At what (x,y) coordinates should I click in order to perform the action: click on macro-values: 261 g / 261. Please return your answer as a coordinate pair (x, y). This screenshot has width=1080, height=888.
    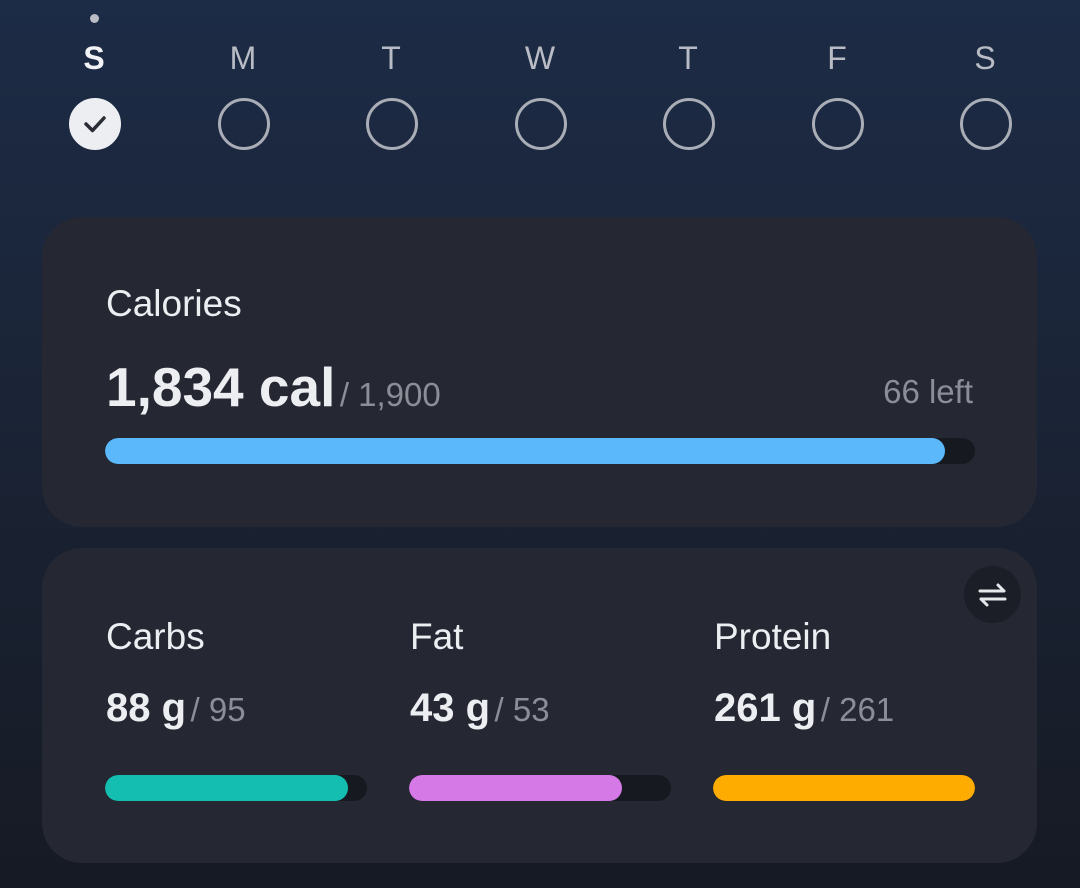
    Looking at the image, I should click on (804, 708).